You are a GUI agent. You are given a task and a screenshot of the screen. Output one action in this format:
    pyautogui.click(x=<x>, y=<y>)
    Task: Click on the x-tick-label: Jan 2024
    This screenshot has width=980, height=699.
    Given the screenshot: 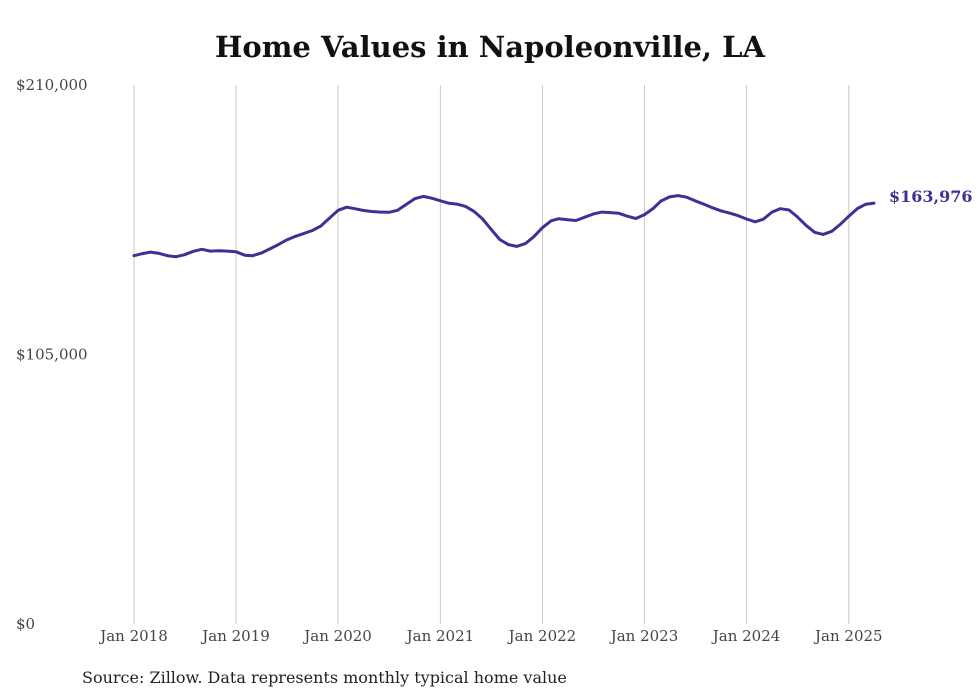 What is the action you would take?
    pyautogui.click(x=746, y=636)
    